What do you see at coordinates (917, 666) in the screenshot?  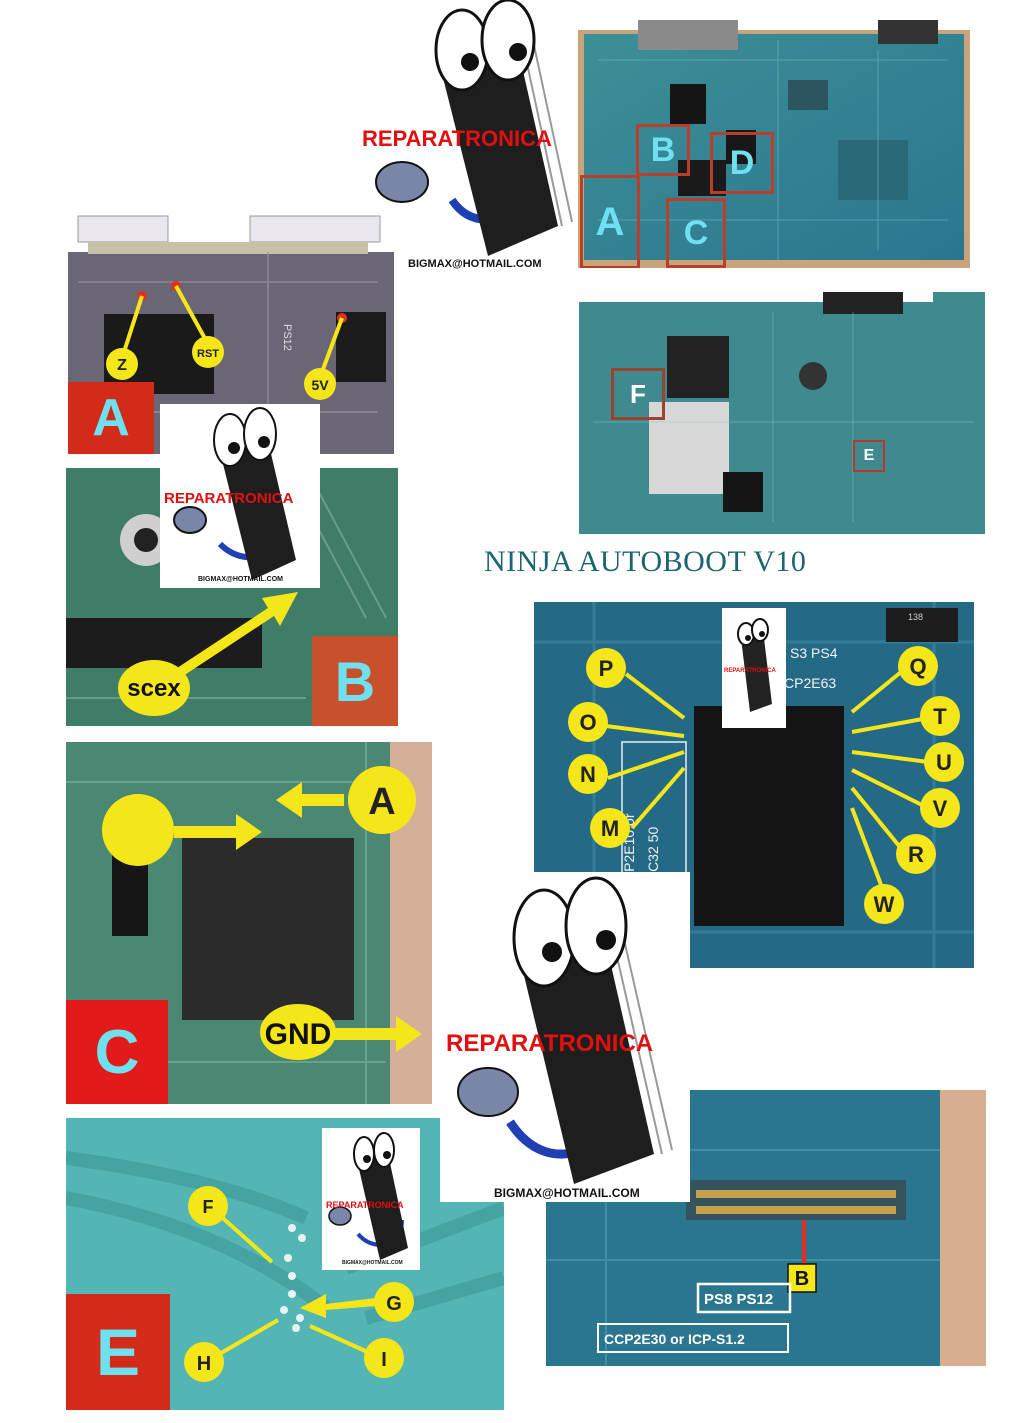 I see `callout-q-label: Q` at bounding box center [917, 666].